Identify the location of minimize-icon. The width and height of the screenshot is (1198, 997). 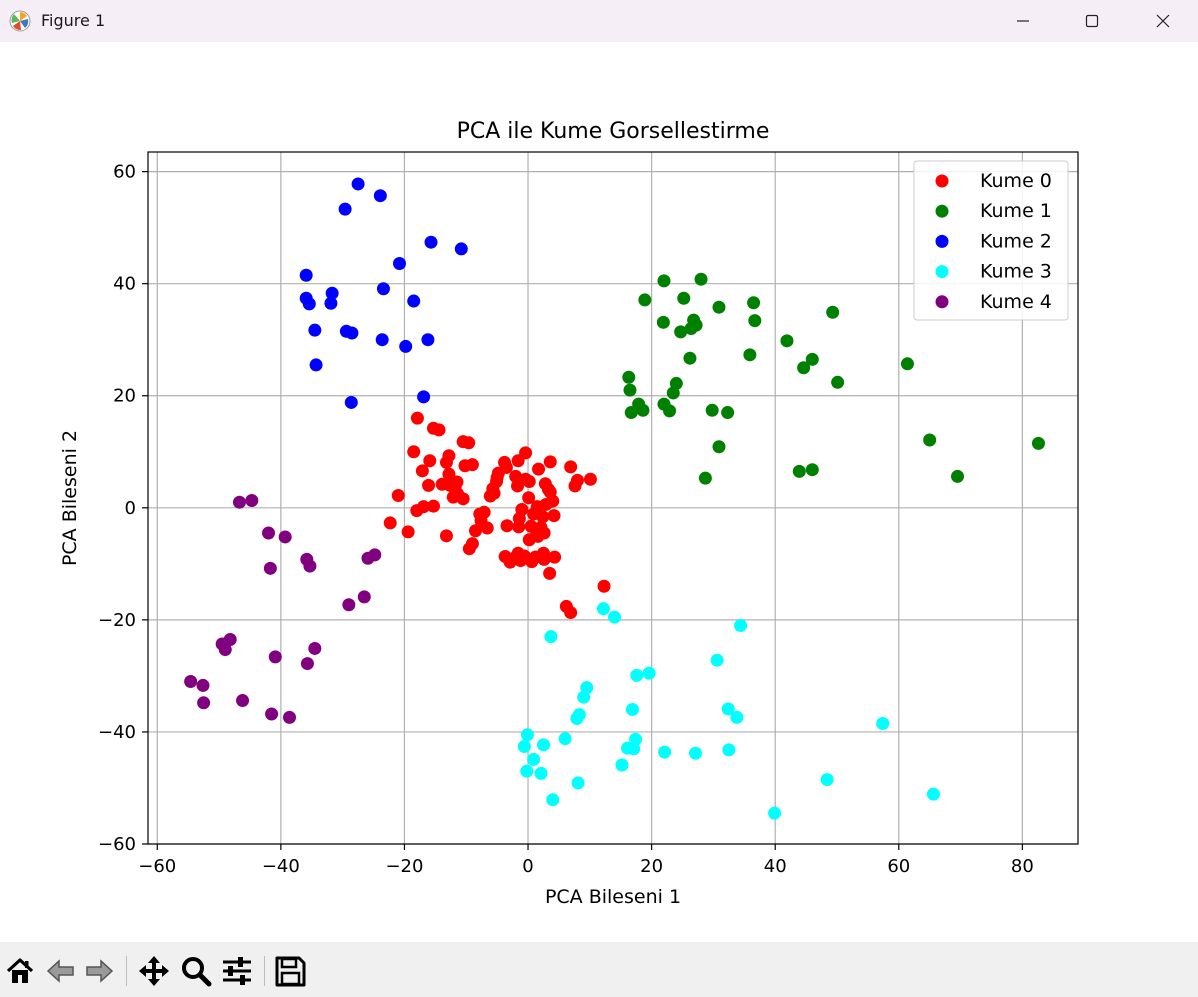
(1023, 21).